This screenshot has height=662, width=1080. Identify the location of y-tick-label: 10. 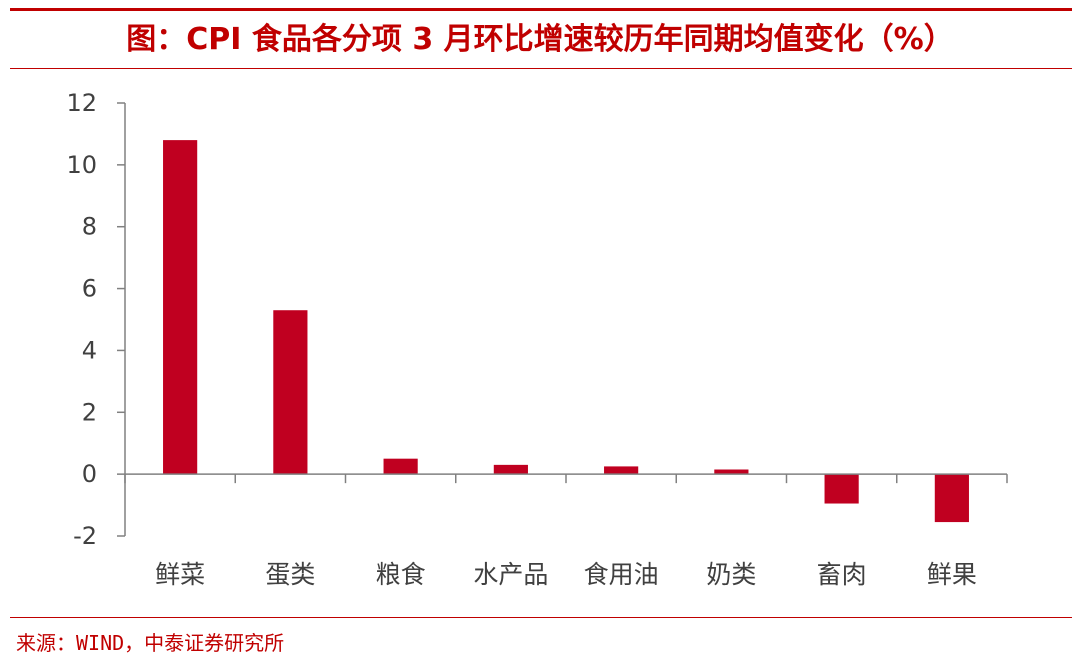
(81, 165).